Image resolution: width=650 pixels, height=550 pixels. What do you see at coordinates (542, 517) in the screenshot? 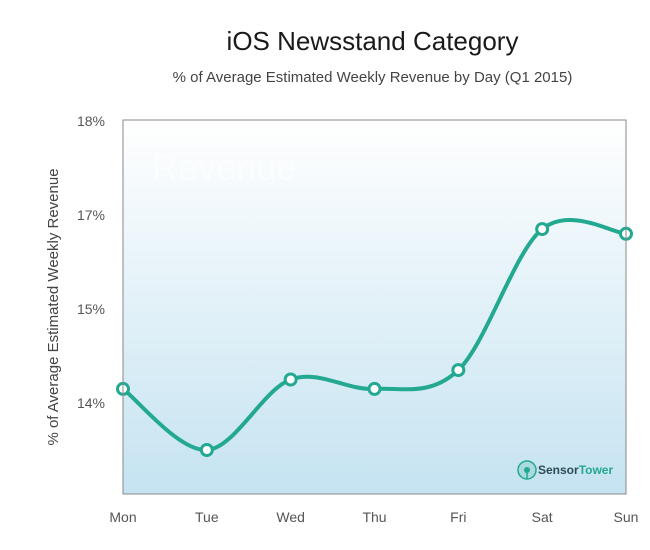
I see `x-tick-label: Sat` at bounding box center [542, 517].